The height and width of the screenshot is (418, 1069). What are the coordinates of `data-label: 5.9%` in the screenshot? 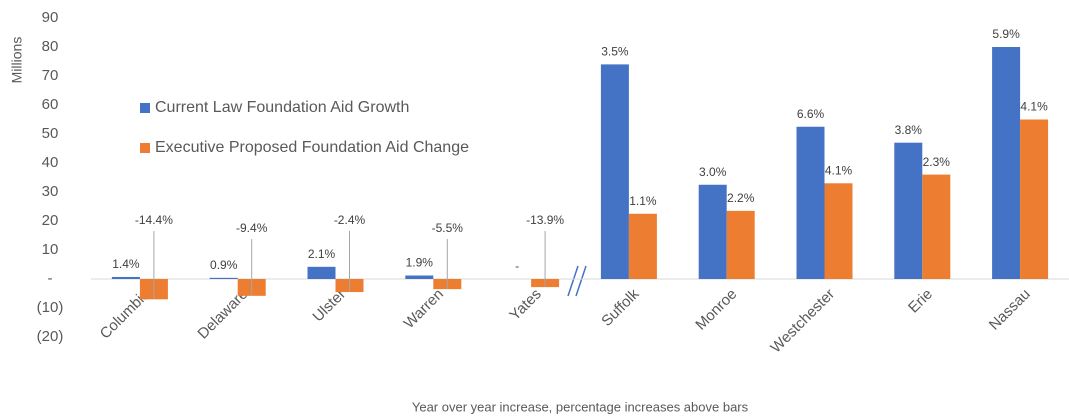 It's located at (1006, 34).